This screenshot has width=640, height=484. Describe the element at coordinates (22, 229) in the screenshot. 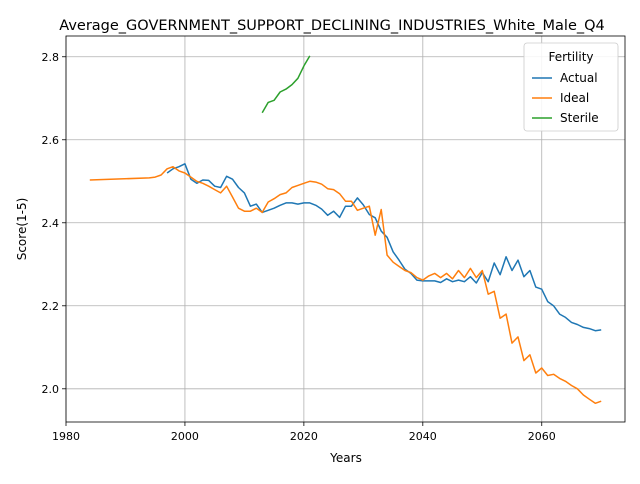

I see `y-axis-label: Score(1-5)` at that location.